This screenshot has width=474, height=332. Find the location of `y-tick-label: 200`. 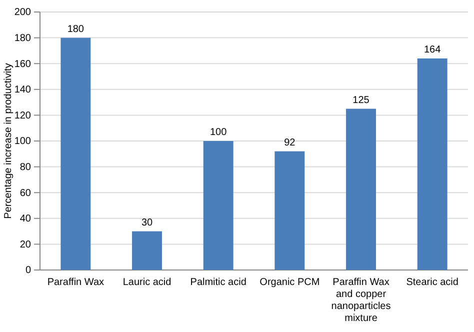

y-tick-label: 200 is located at coordinates (23, 12).